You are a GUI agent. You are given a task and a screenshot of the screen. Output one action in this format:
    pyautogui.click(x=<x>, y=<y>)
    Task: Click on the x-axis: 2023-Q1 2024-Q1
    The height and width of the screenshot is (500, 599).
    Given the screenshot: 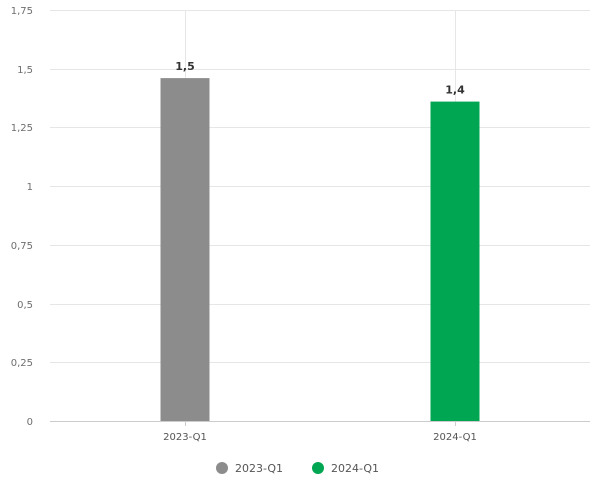 What is the action you would take?
    pyautogui.click(x=320, y=432)
    